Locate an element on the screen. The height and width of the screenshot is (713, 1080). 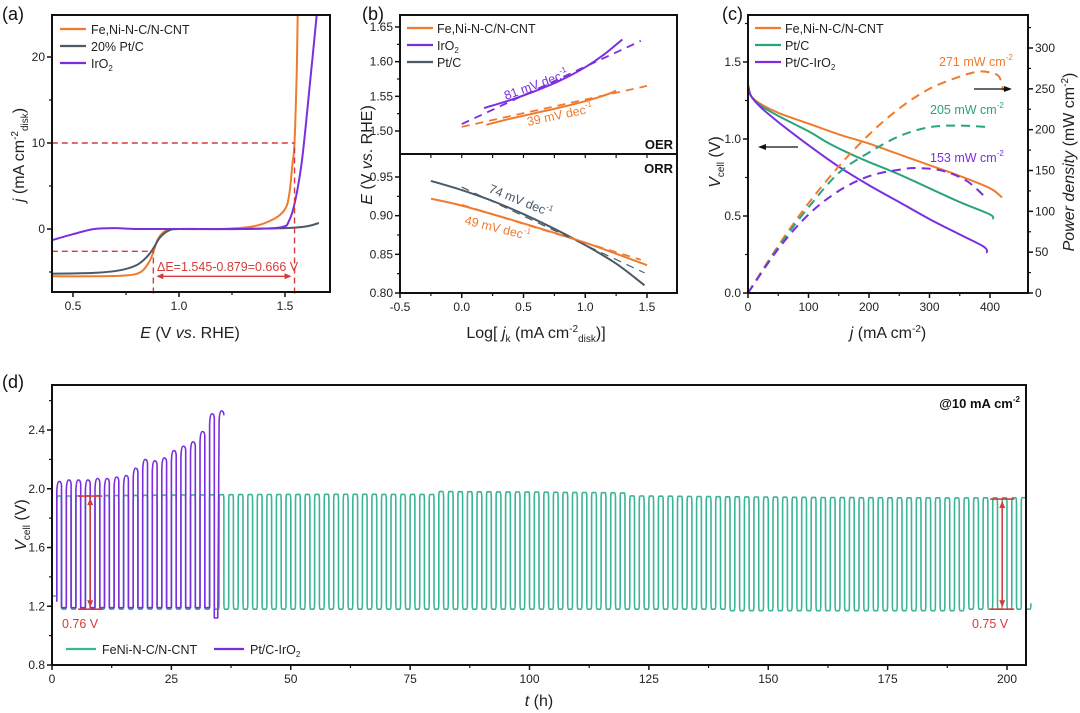
panel-b-oer-ytick-label: 1.65 is located at coordinates (382, 27).